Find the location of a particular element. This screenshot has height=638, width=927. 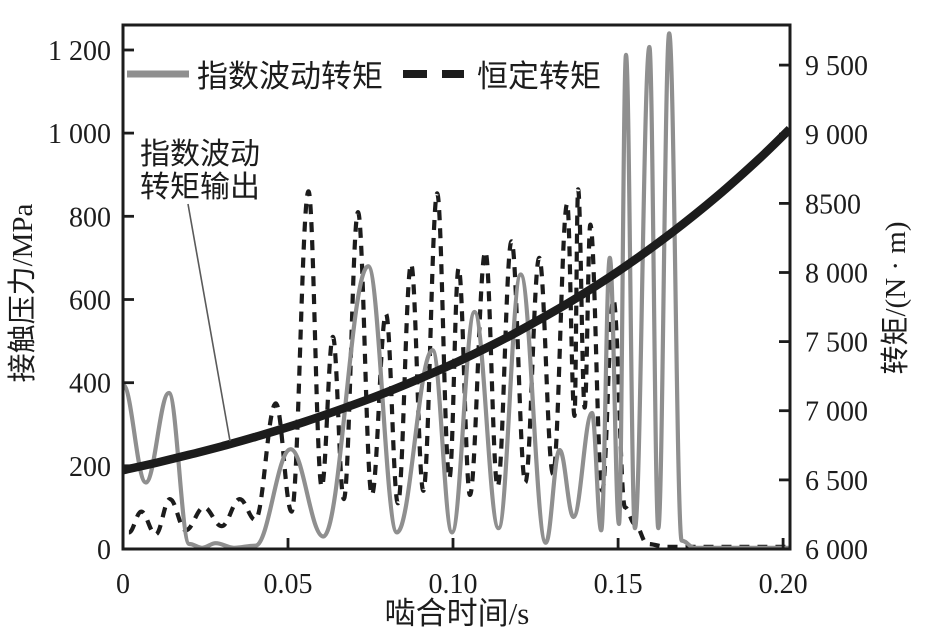

y-right-tick-label: 6 000 is located at coordinates (836, 550).